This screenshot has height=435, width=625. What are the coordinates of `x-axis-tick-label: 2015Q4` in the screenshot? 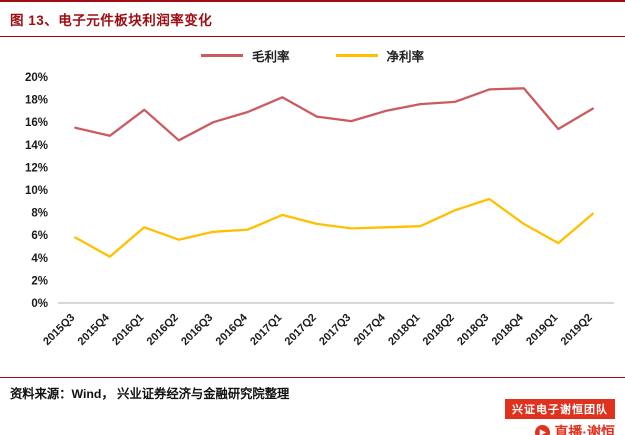 It's located at (94, 329).